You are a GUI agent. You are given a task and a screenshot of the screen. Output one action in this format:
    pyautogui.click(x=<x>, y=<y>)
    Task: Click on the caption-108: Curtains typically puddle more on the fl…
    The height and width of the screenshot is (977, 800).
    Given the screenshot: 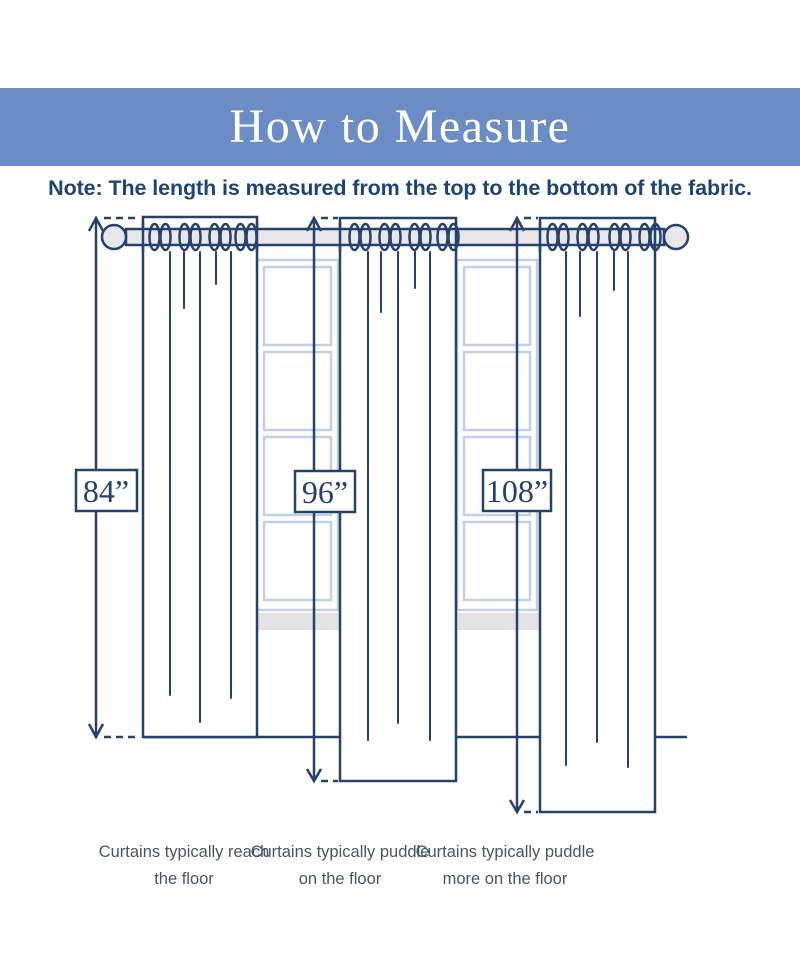 What is the action you would take?
    pyautogui.click(x=505, y=866)
    